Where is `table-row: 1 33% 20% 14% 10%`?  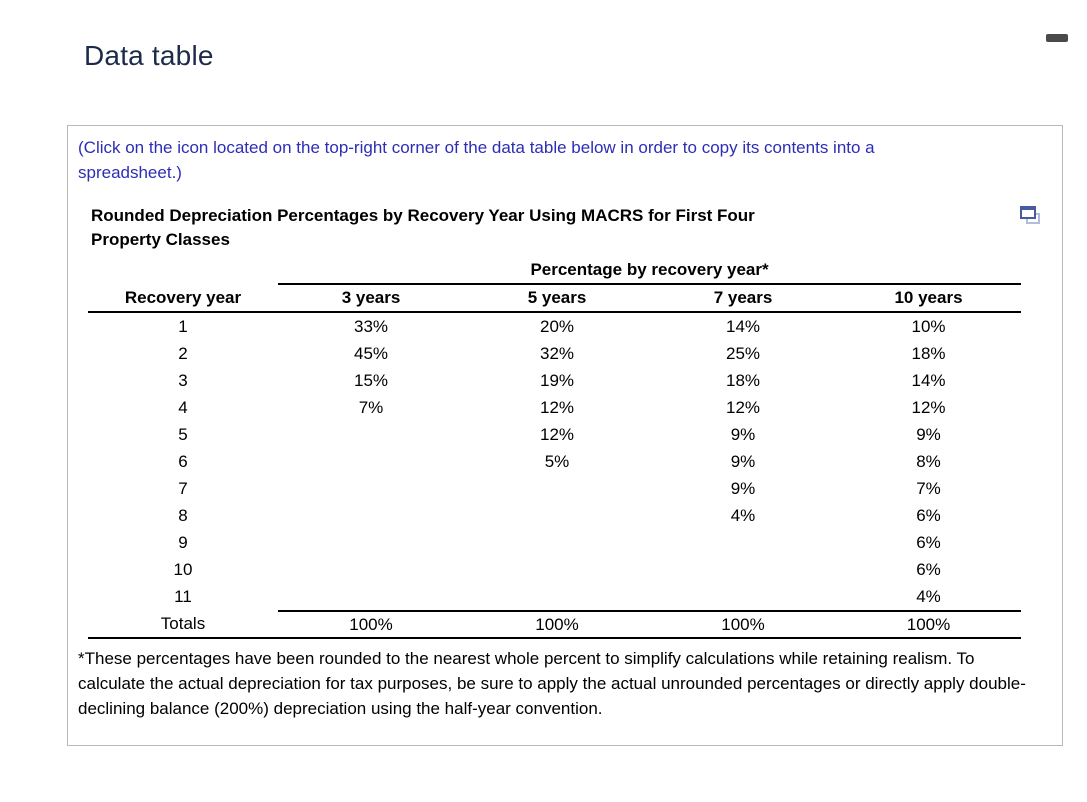 table-row: 1 33% 20% 14% 10% is located at coordinates (554, 326).